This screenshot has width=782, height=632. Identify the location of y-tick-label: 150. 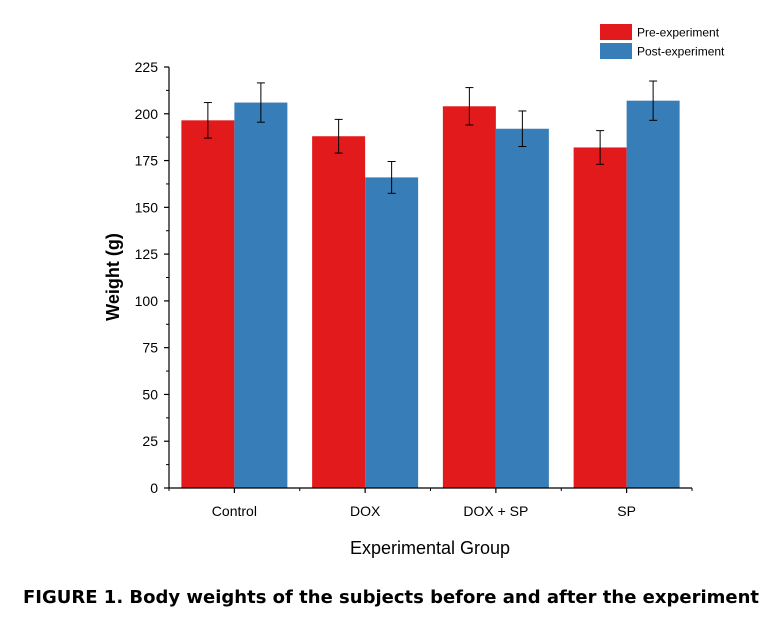
(147, 207).